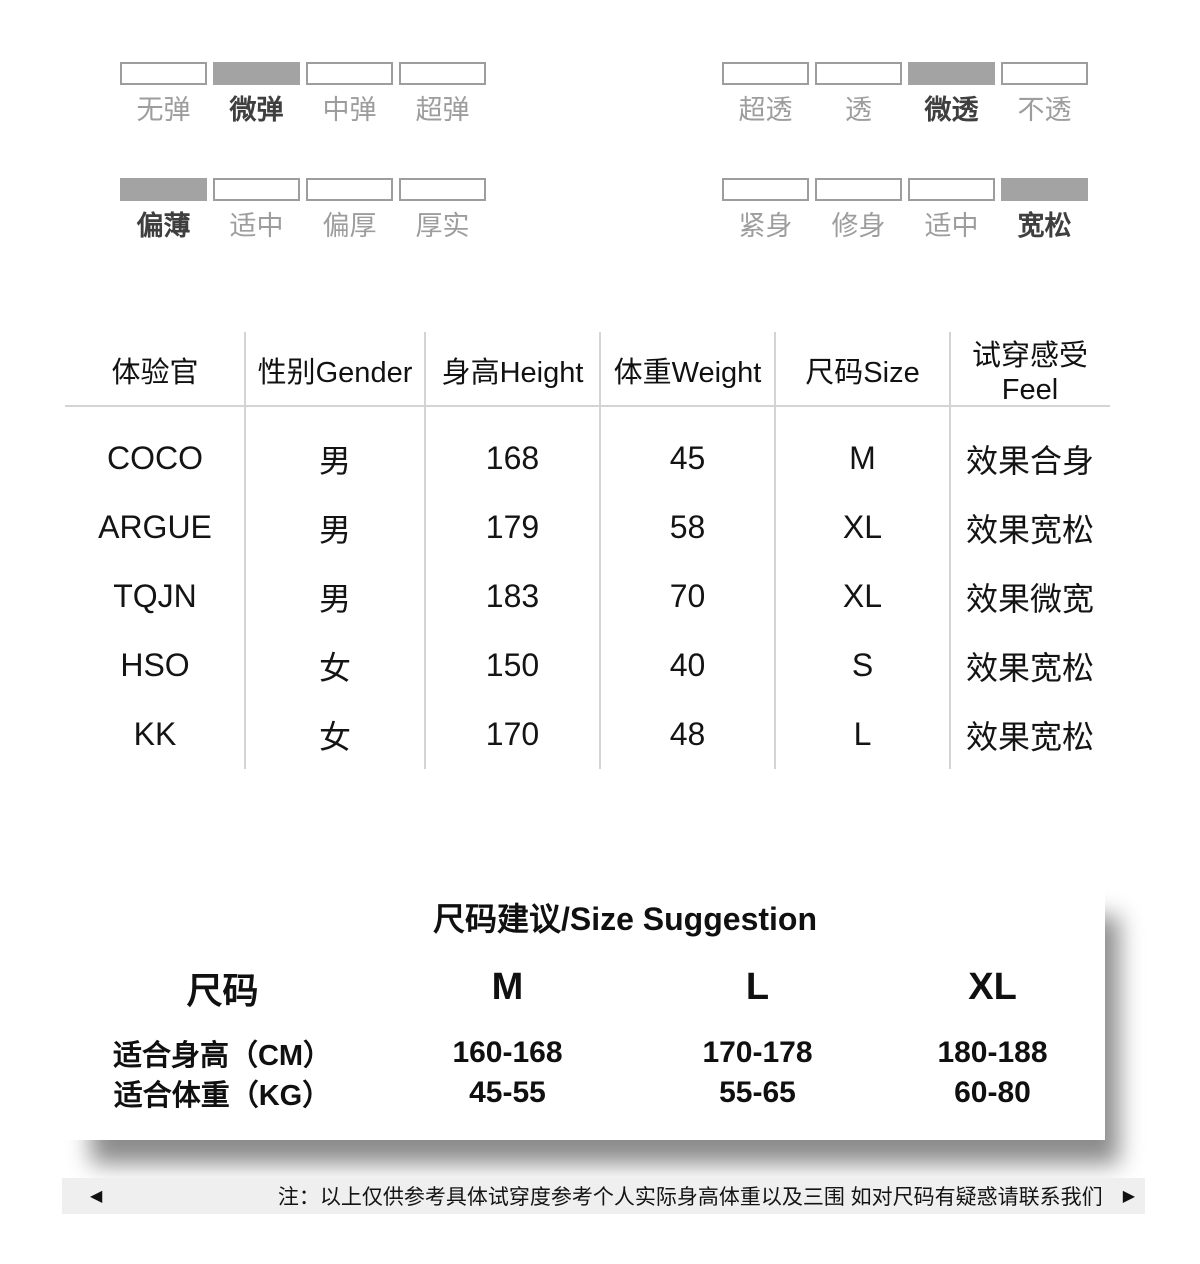 This screenshot has width=1200, height=1264. I want to click on suitable-height-row: 适合身高（CM） 160-168 170-178 180-188, so click(585, 1052).